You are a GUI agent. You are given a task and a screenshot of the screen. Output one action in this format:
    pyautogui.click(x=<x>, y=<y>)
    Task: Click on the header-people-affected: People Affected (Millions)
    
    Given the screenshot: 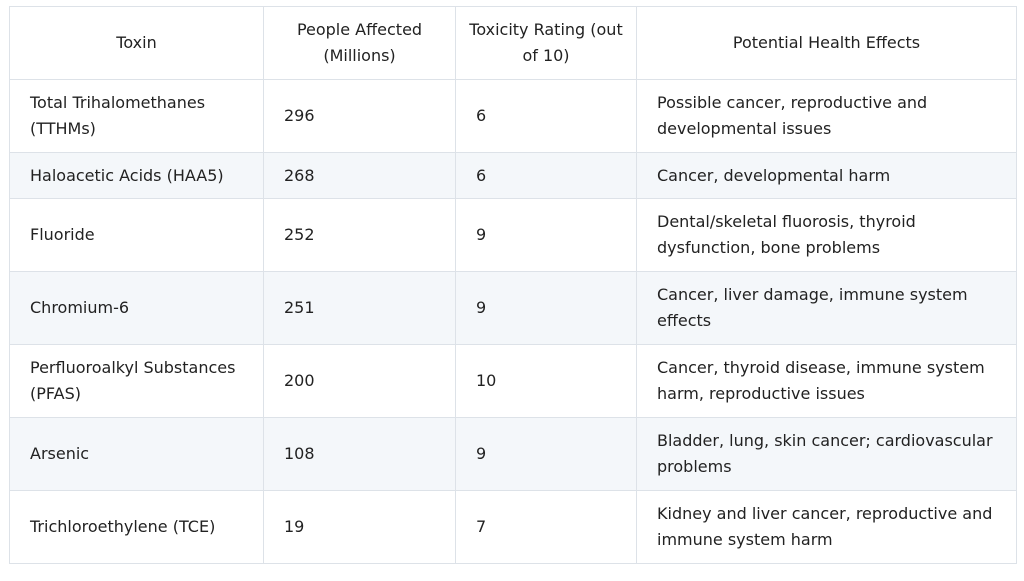 What is the action you would take?
    pyautogui.click(x=359, y=43)
    